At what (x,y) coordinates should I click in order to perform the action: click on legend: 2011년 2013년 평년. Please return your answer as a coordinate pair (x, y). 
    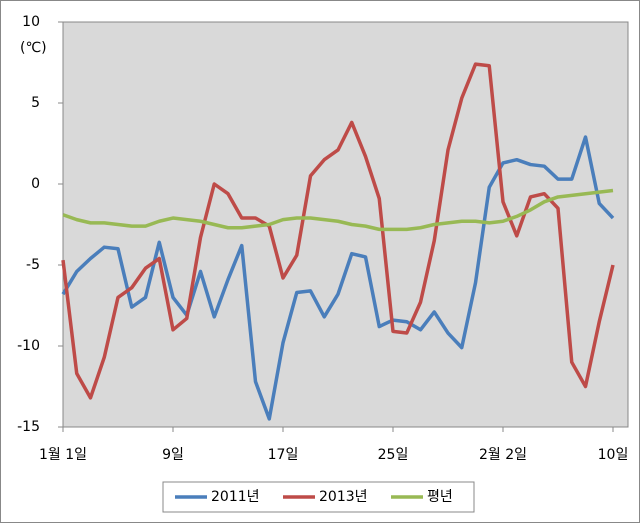
    Looking at the image, I should click on (318, 497).